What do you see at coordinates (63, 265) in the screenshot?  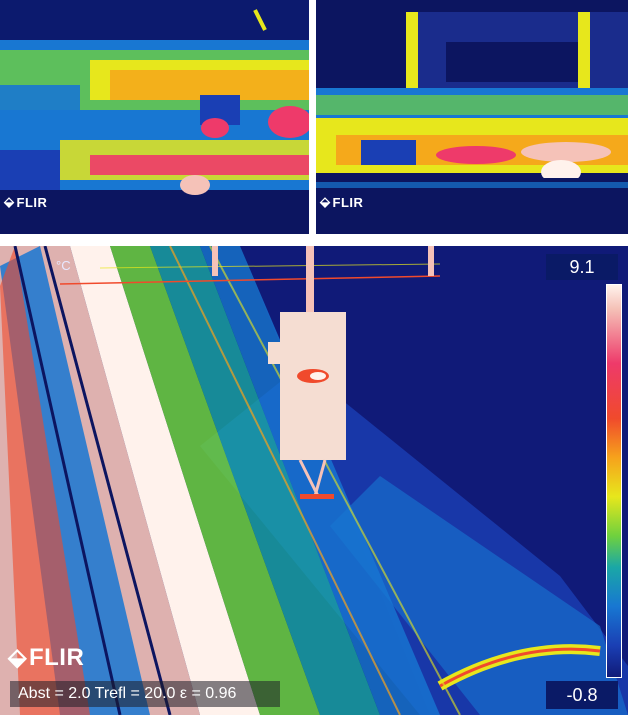 I see `unit-label: °C` at bounding box center [63, 265].